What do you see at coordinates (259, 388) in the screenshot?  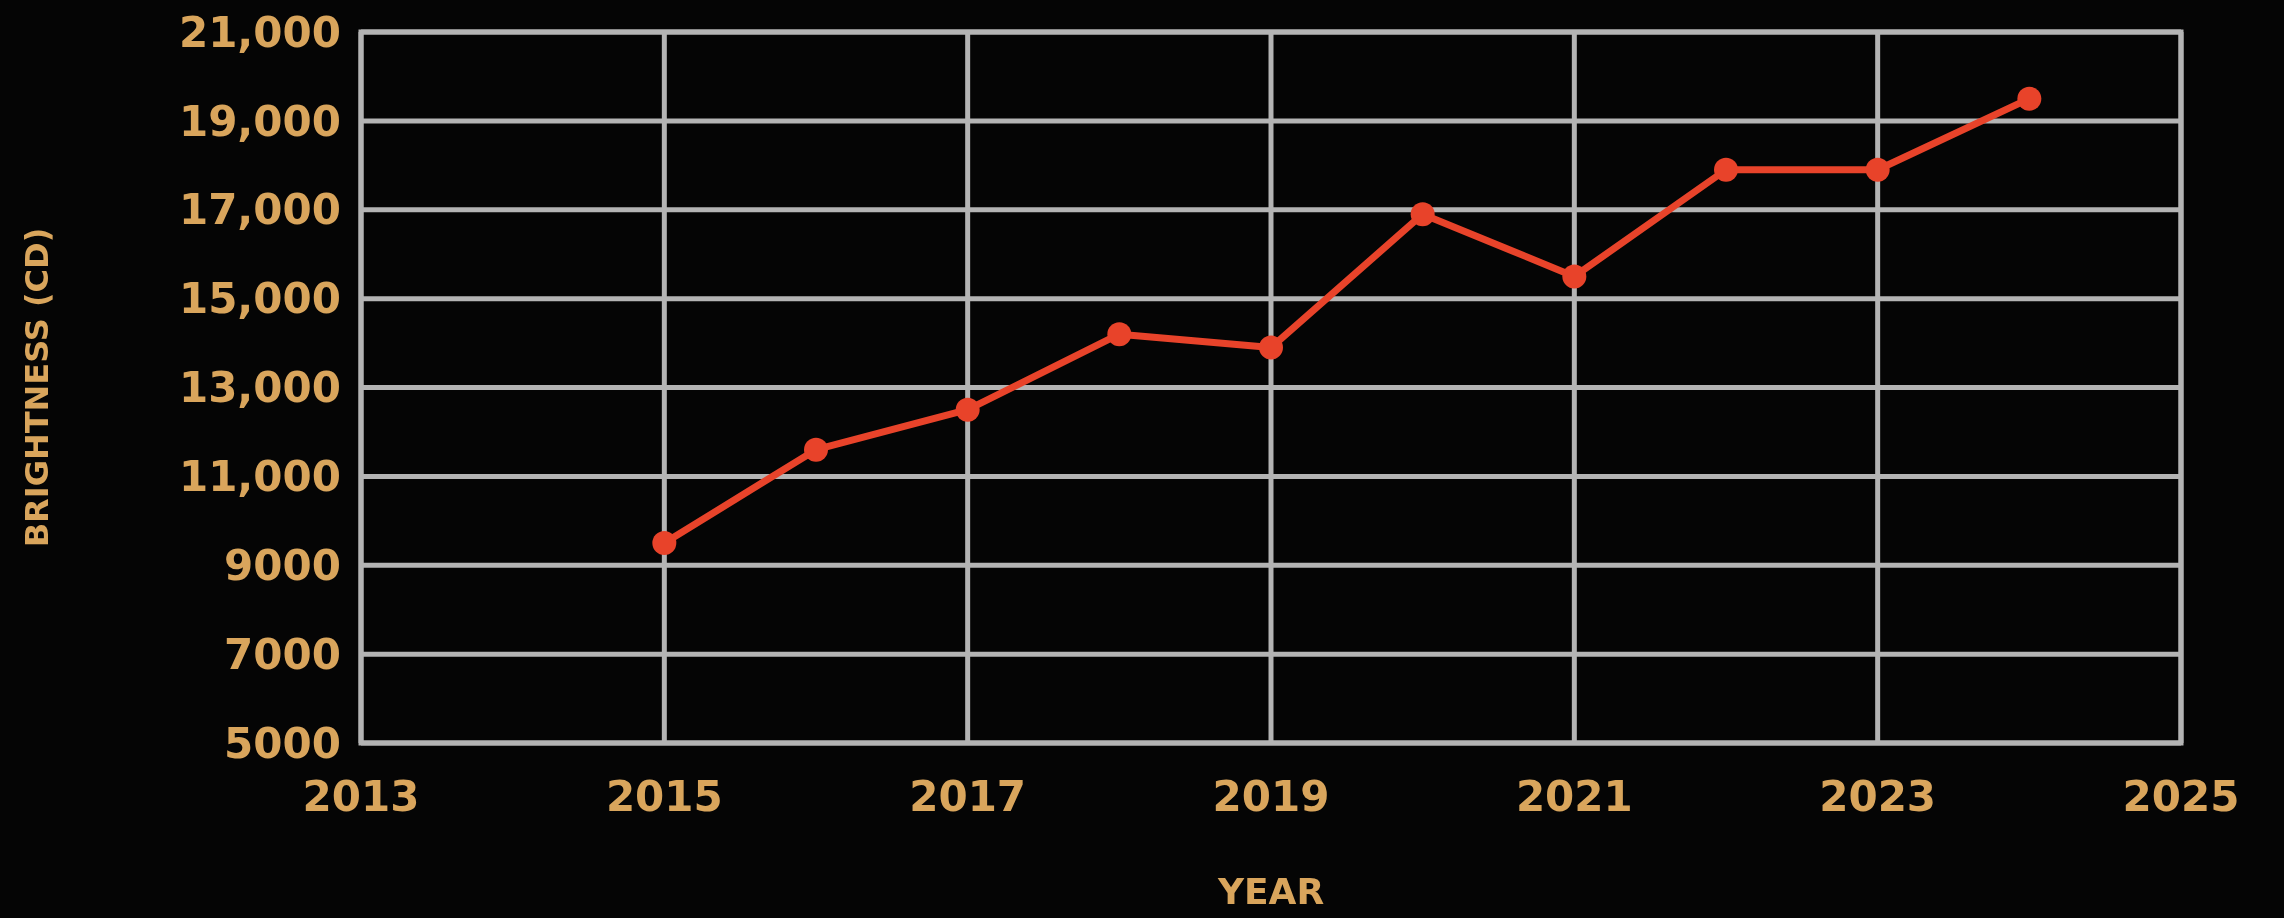 I see `y-tick-label: 13,000` at bounding box center [259, 388].